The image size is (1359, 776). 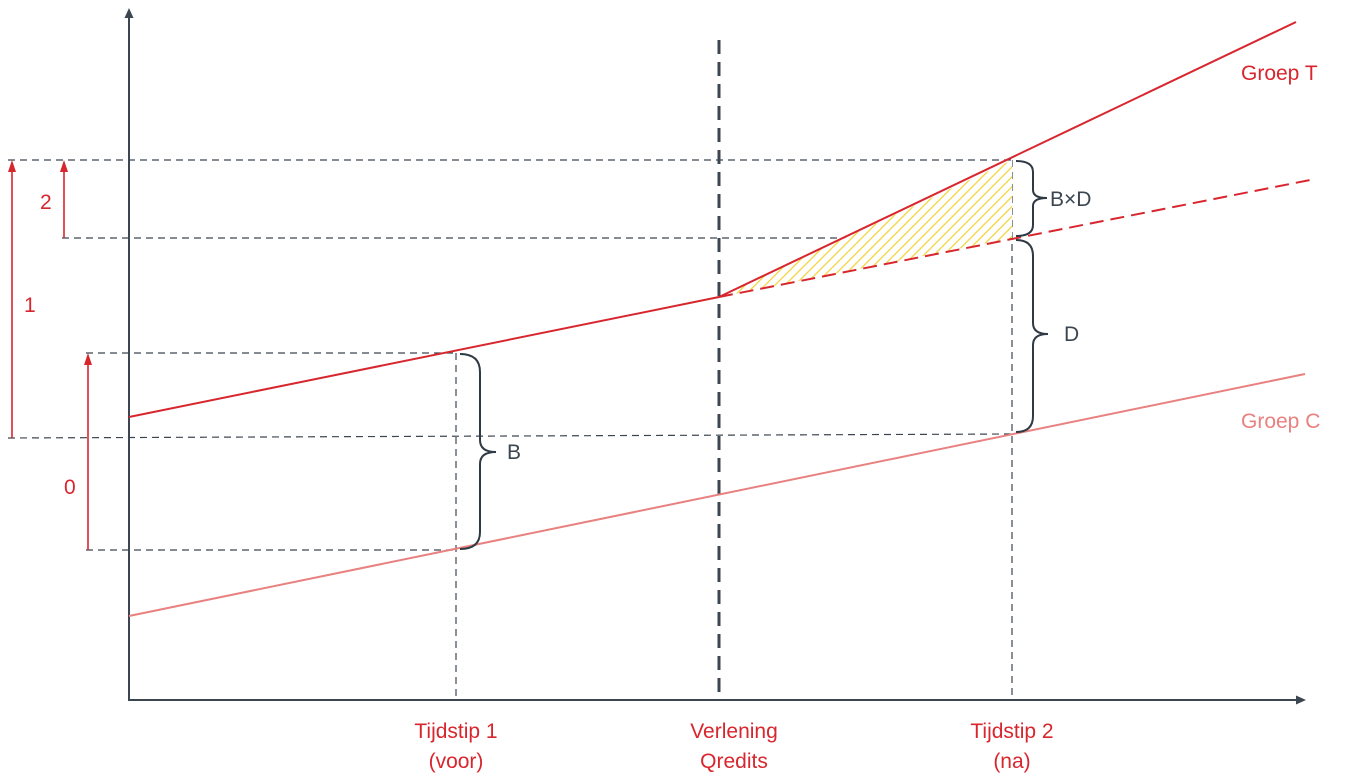 I want to click on arrow-1-label: 1, so click(x=30, y=305).